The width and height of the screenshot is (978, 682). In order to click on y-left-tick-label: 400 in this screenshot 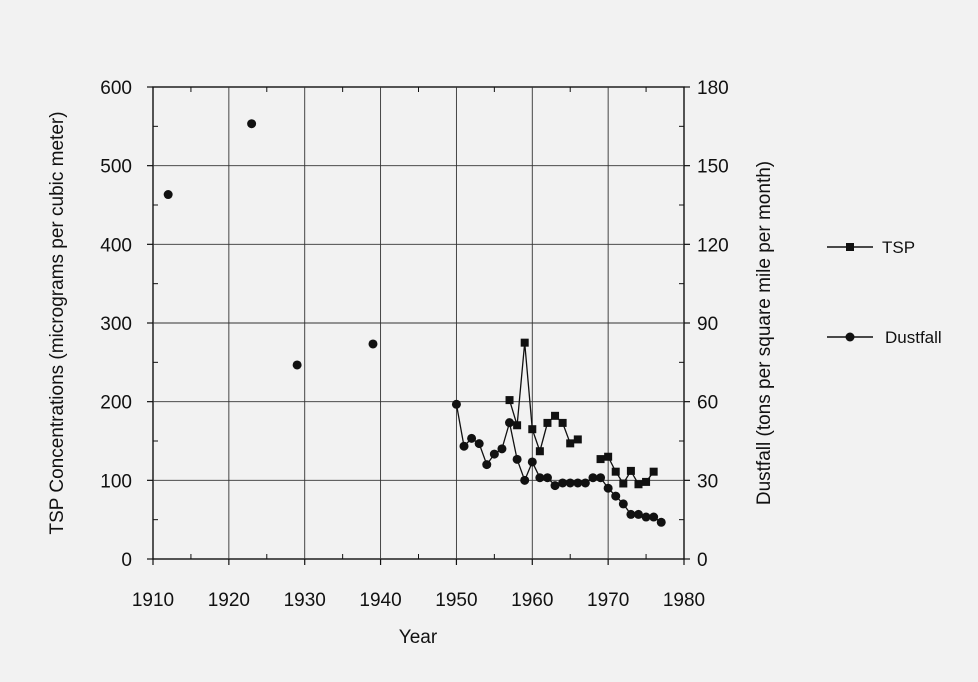, I will do `click(116, 245)`.